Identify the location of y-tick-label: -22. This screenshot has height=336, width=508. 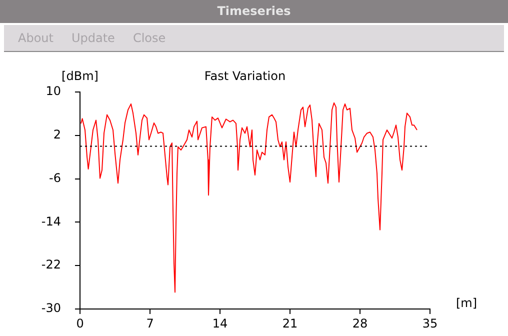
(51, 265).